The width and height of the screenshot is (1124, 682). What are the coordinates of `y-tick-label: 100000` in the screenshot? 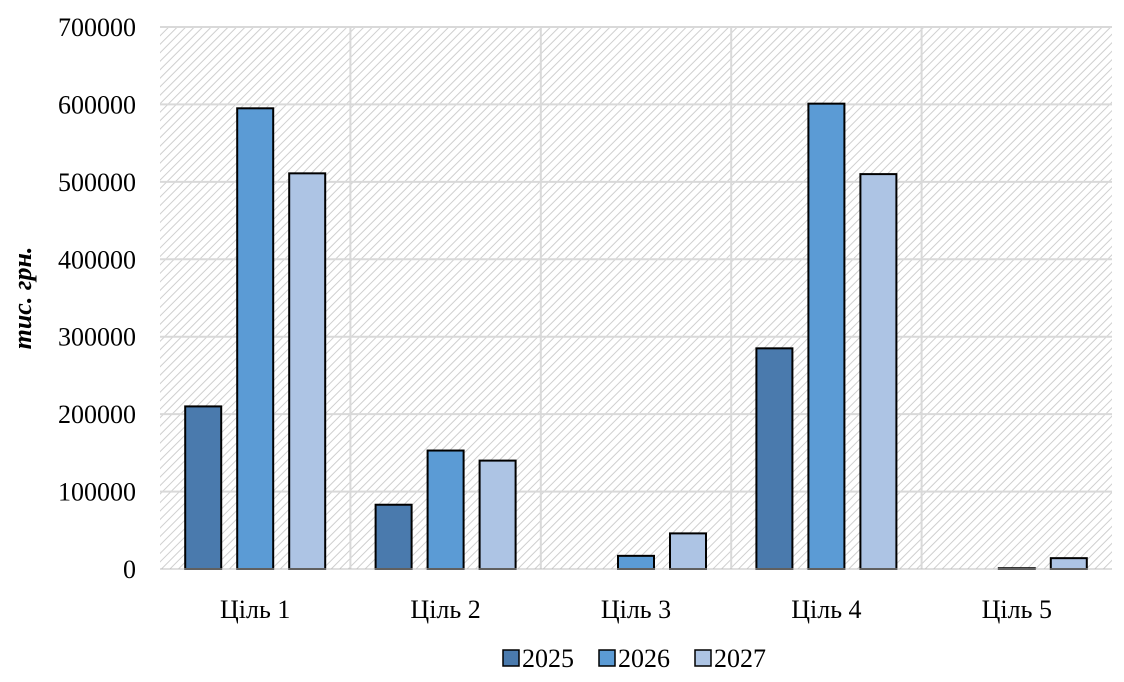 It's located at (97, 492).